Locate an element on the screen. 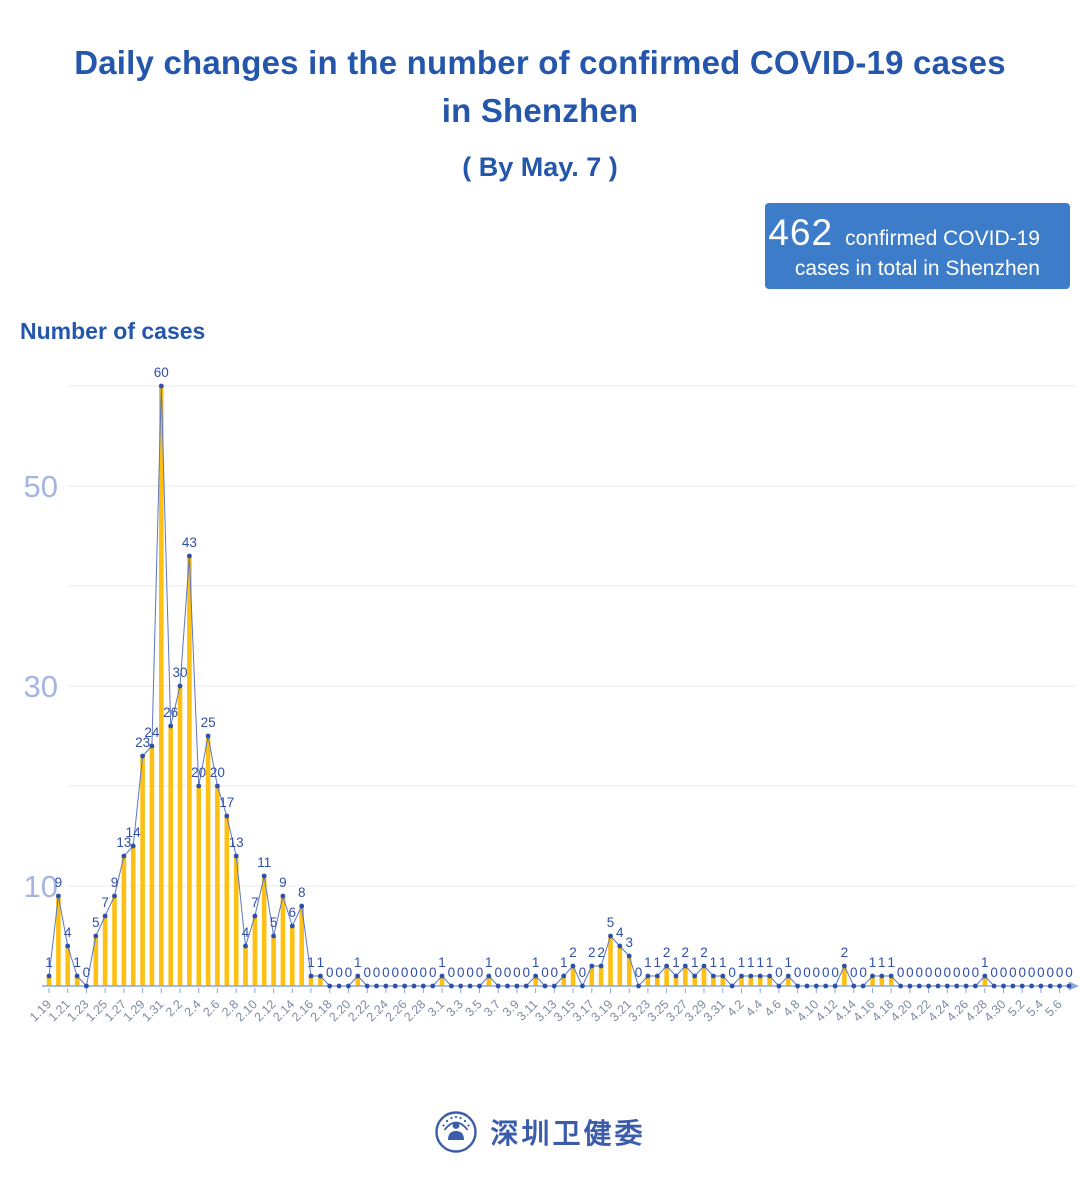 The image size is (1080, 1184). svg-text: 11 is located at coordinates (264, 862).